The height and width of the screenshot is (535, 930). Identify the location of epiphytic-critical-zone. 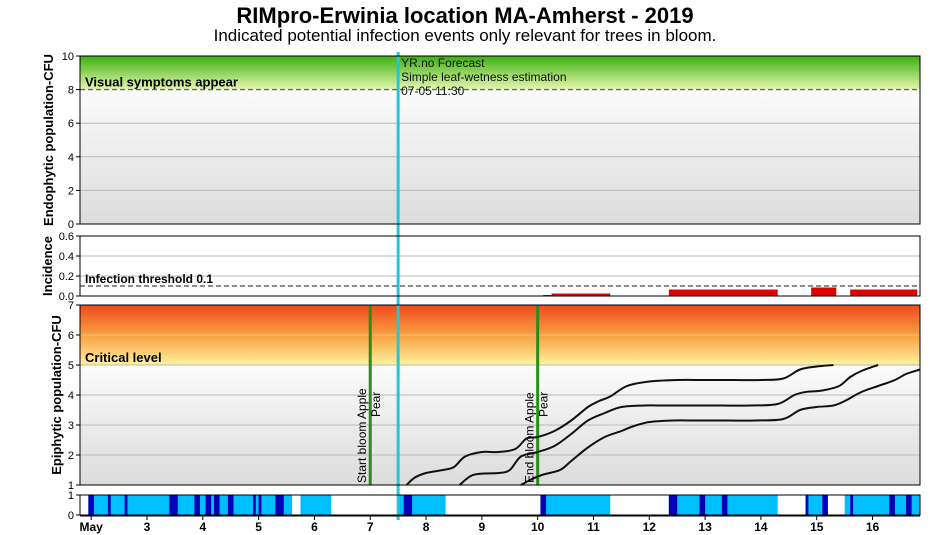
(500, 335).